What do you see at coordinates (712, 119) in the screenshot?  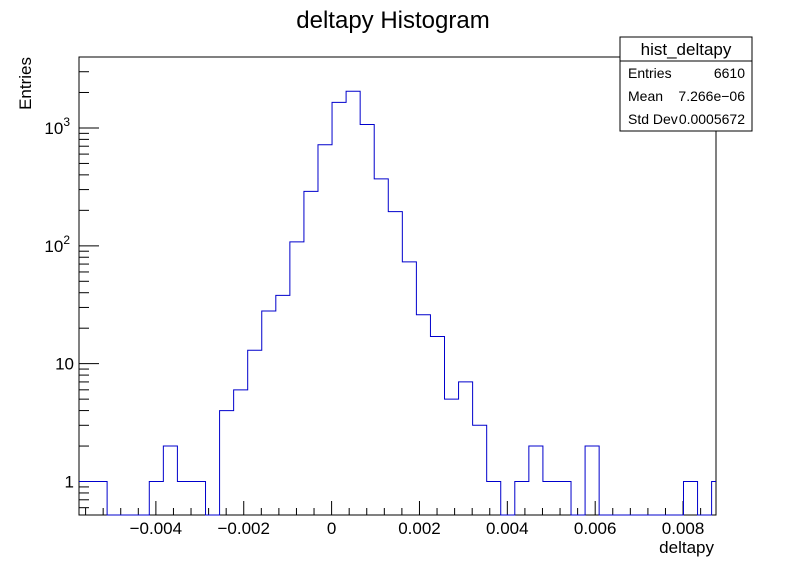 I see `stats-row-value: 0.0005672` at bounding box center [712, 119].